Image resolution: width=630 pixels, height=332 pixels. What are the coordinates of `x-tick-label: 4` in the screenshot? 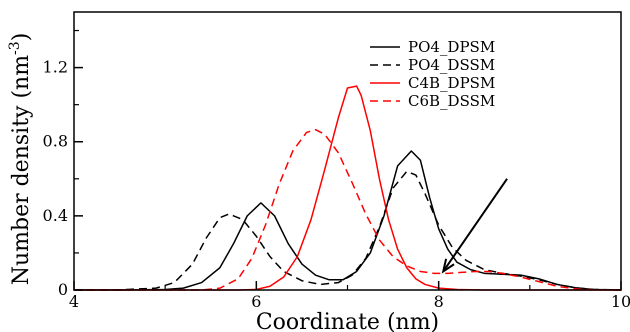 It's located at (74, 301).